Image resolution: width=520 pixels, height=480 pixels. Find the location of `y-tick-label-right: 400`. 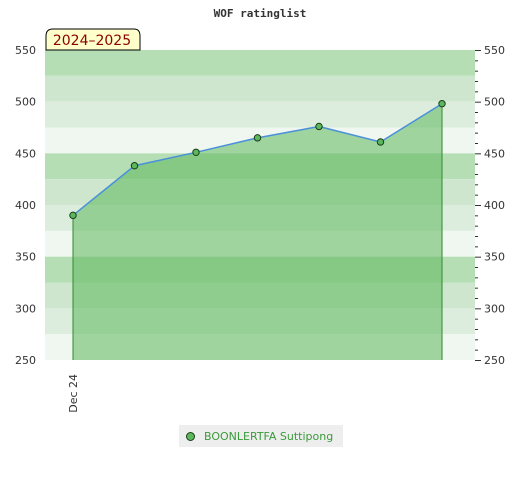

y-tick-label-right: 400 is located at coordinates (494, 205).